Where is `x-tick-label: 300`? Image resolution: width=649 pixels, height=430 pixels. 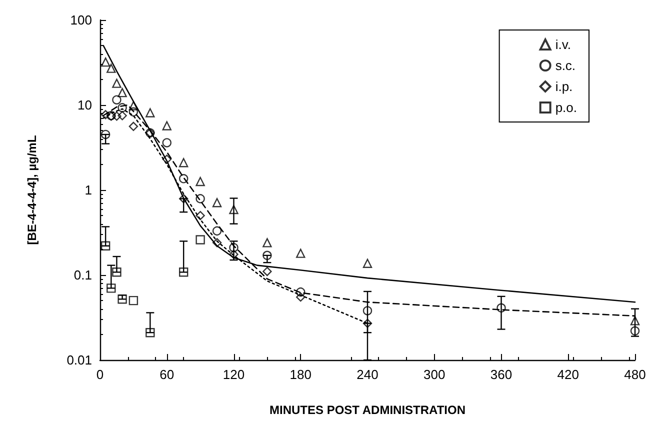
x-tick-label: 300 is located at coordinates (435, 374).